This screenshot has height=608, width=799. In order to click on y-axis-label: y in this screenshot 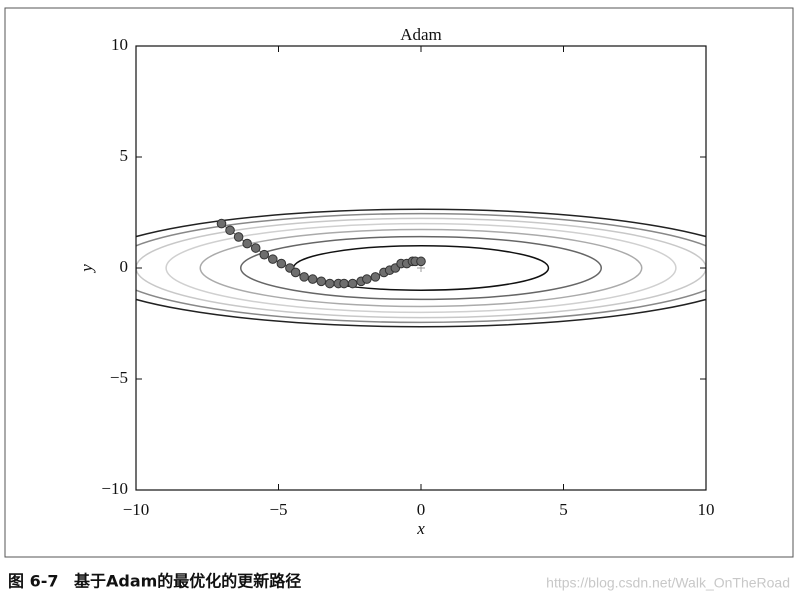, I will do `click(86, 269)`.